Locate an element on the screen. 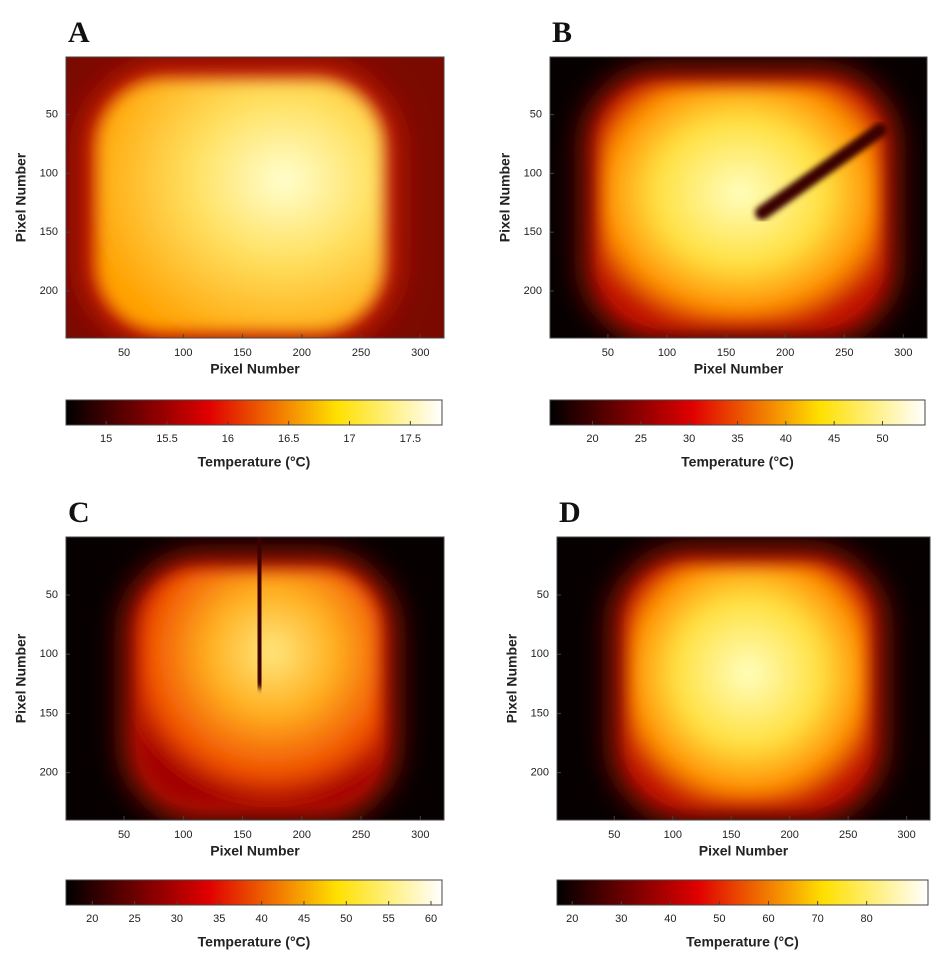 This screenshot has height=959, width=935. colorbar-tick-label: 15 is located at coordinates (106, 439).